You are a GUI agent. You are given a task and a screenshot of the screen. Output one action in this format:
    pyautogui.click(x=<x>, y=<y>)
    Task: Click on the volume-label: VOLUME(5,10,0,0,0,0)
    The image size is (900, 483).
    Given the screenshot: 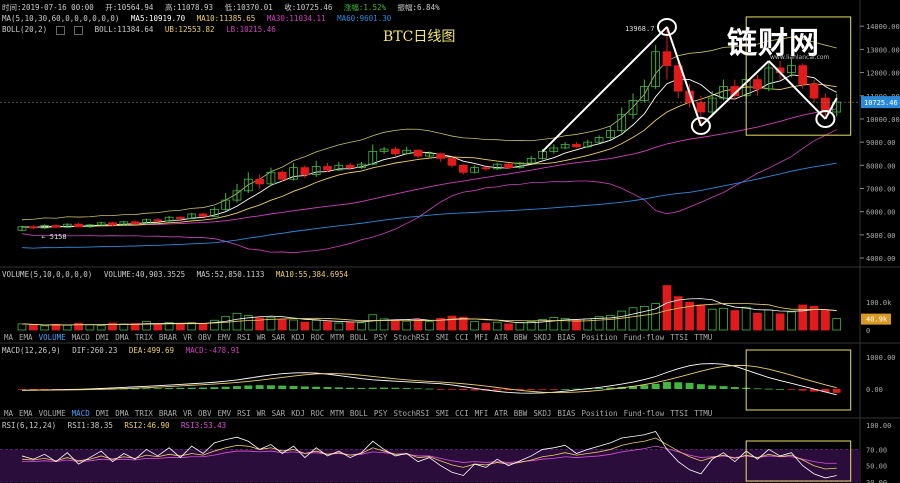 What is the action you would take?
    pyautogui.click(x=47, y=274)
    